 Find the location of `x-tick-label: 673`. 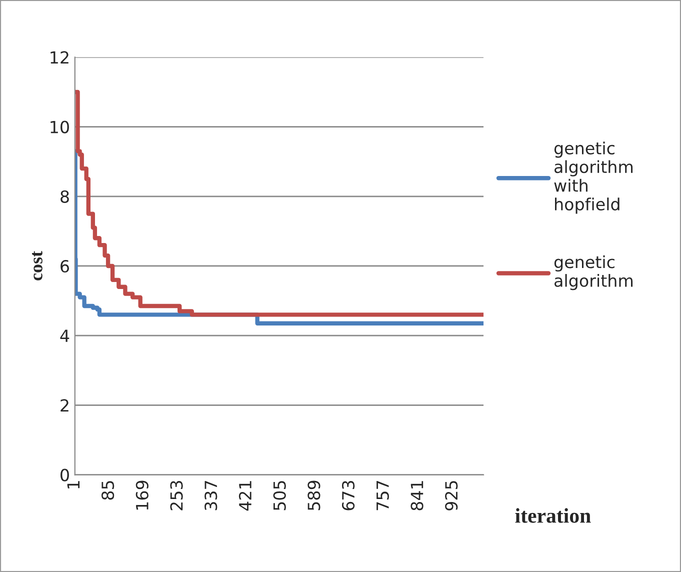

x-tick-label: 673 is located at coordinates (348, 495).